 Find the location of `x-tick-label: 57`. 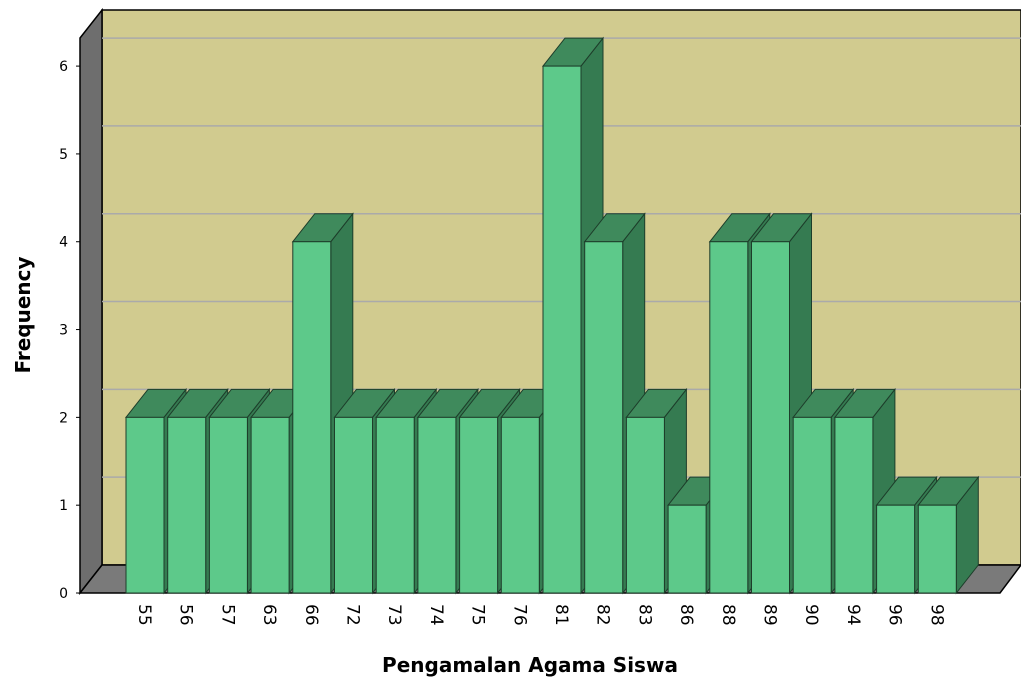

x-tick-label: 57 is located at coordinates (227, 615).